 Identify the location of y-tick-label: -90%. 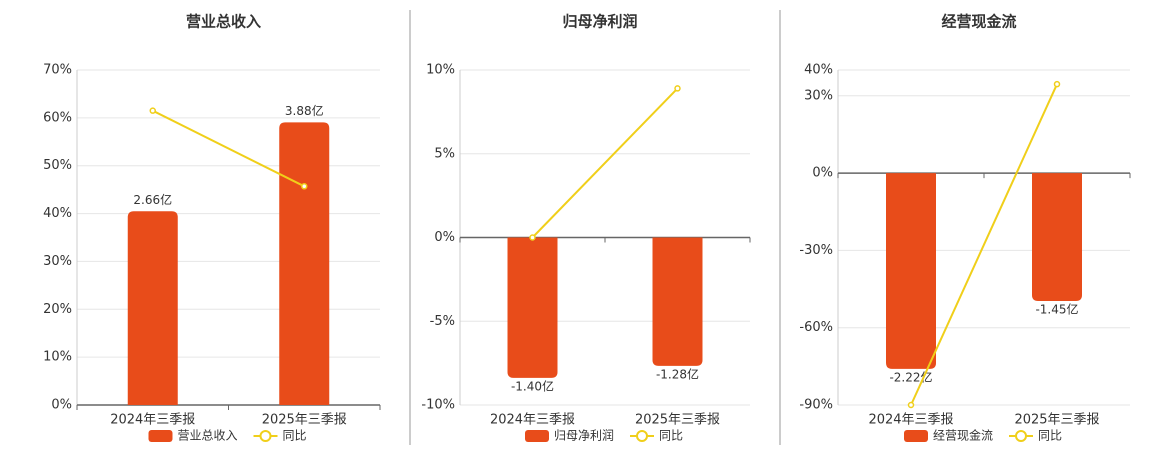
(816, 405).